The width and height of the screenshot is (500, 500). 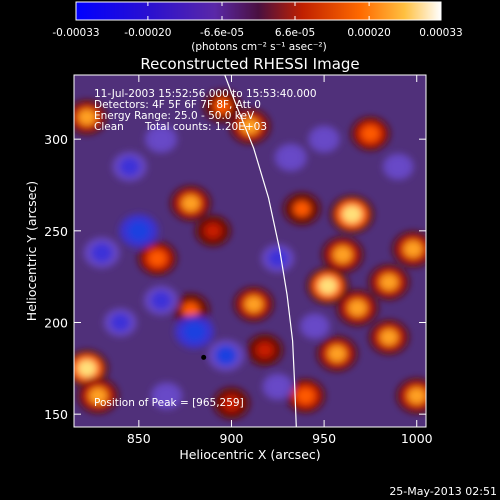 I want to click on colorbar, so click(x=258, y=11).